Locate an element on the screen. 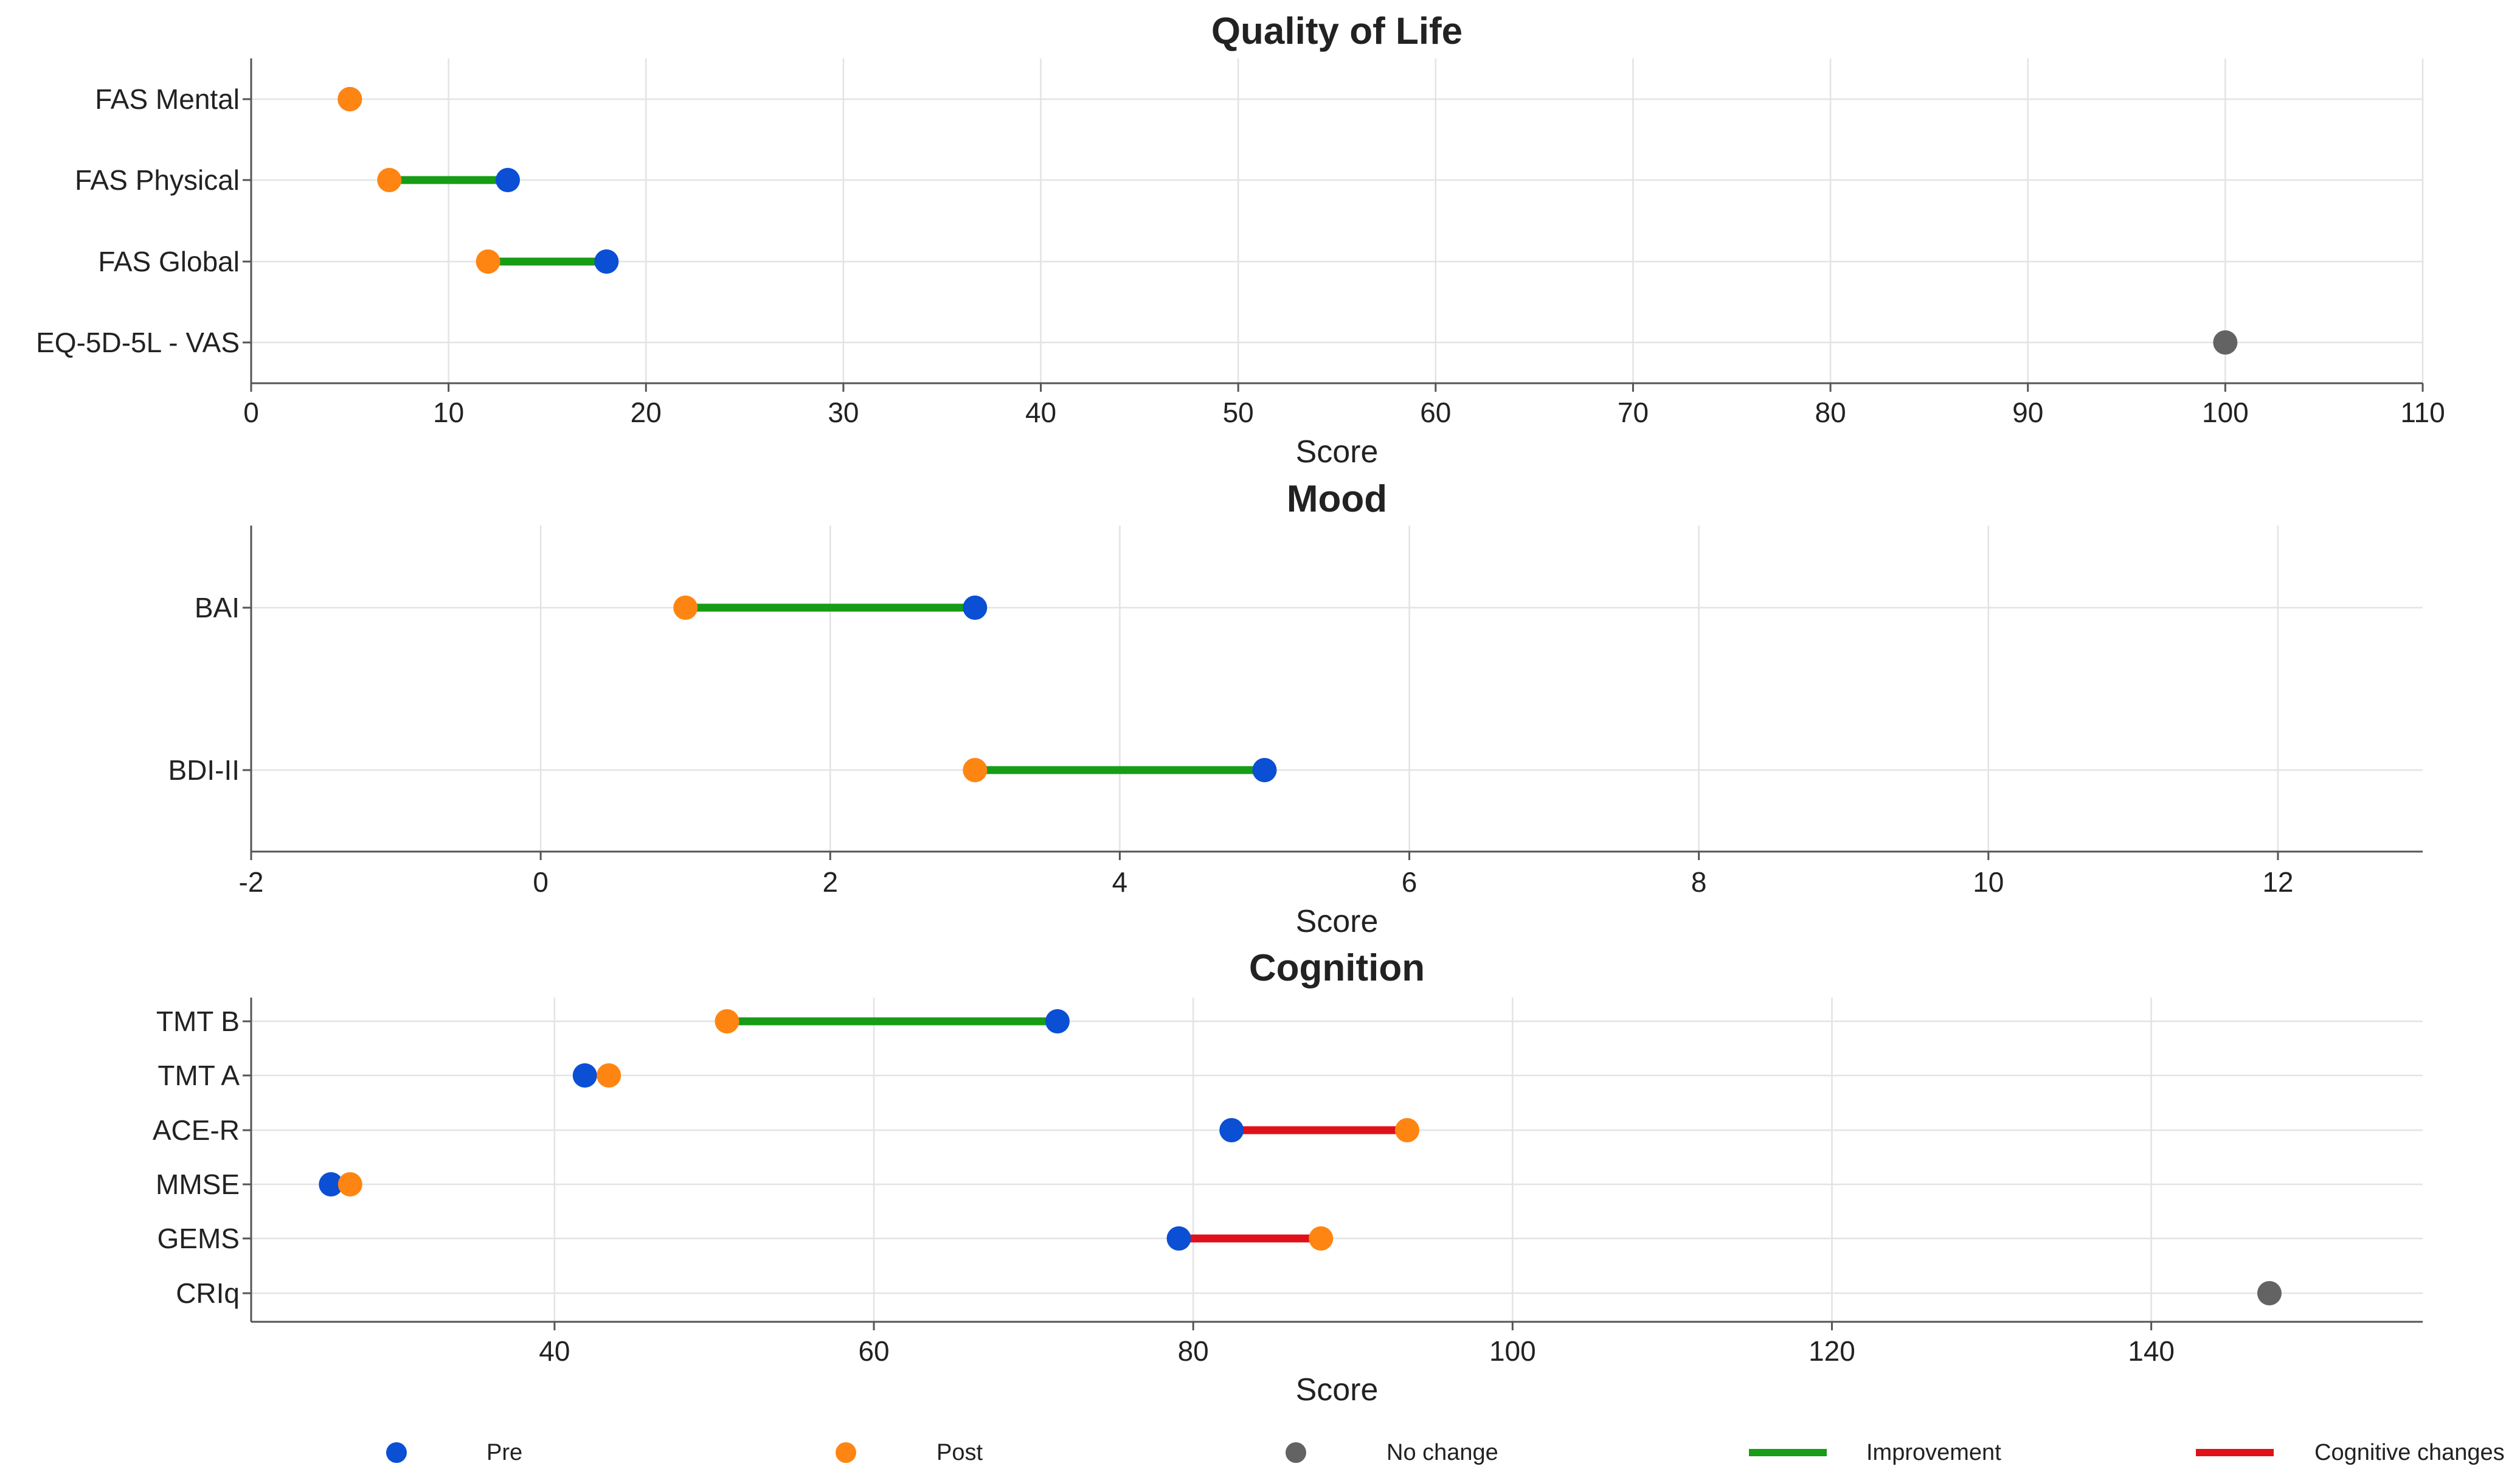  y-tick-label: ACE-R is located at coordinates (196, 1130).